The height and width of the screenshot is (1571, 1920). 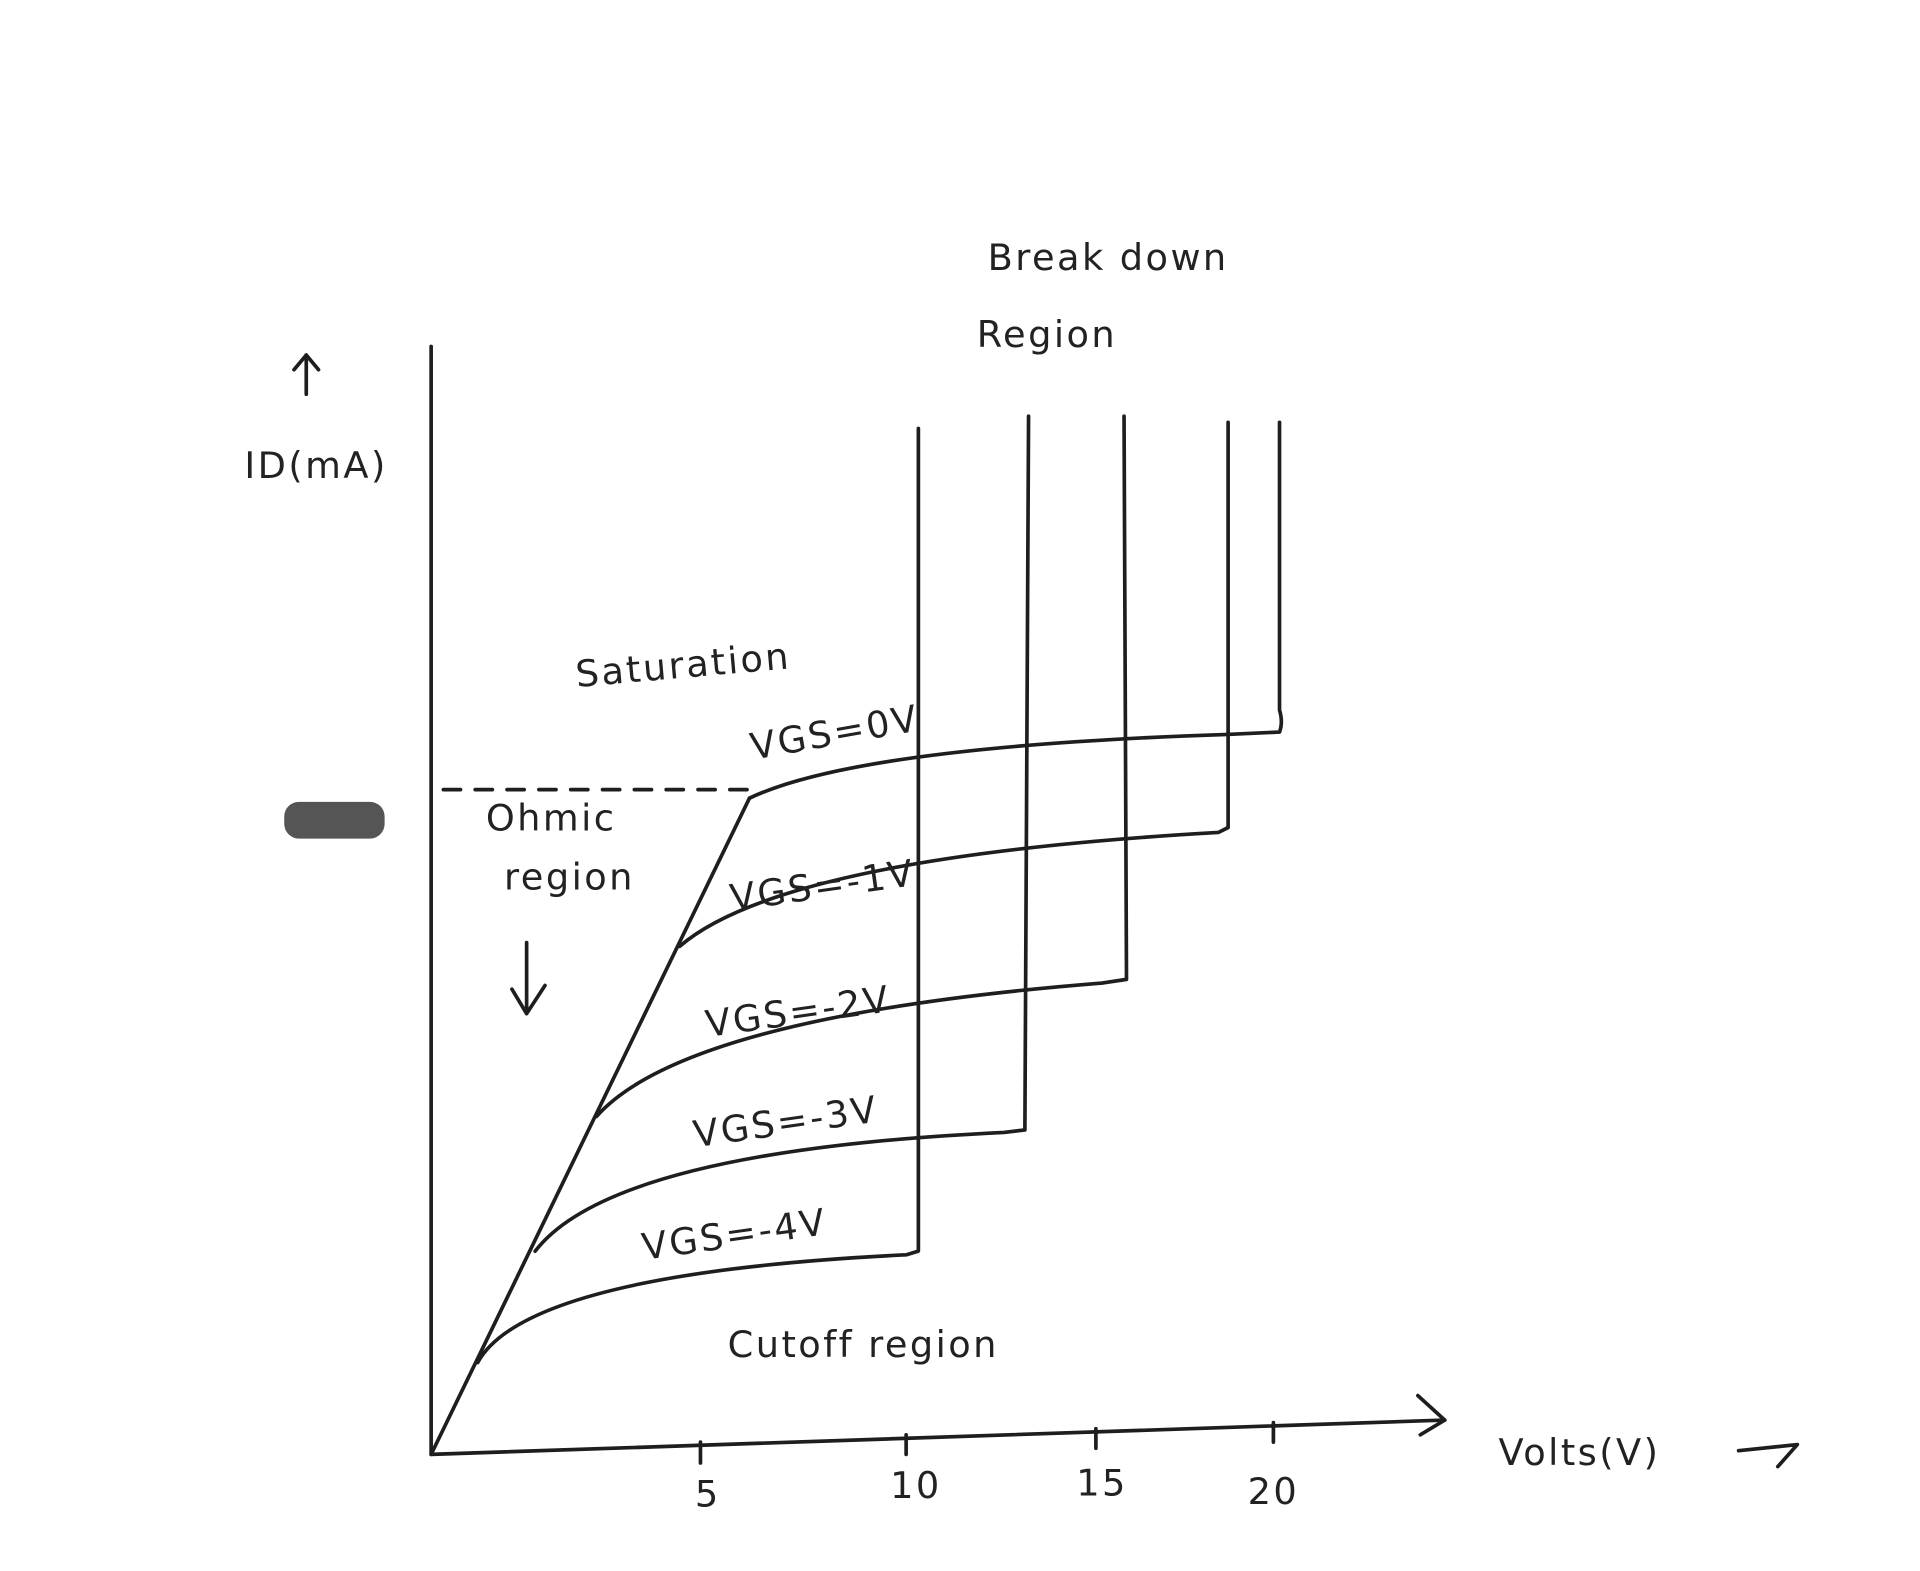 I want to click on x-arrowhead, so click(x=1431, y=1415).